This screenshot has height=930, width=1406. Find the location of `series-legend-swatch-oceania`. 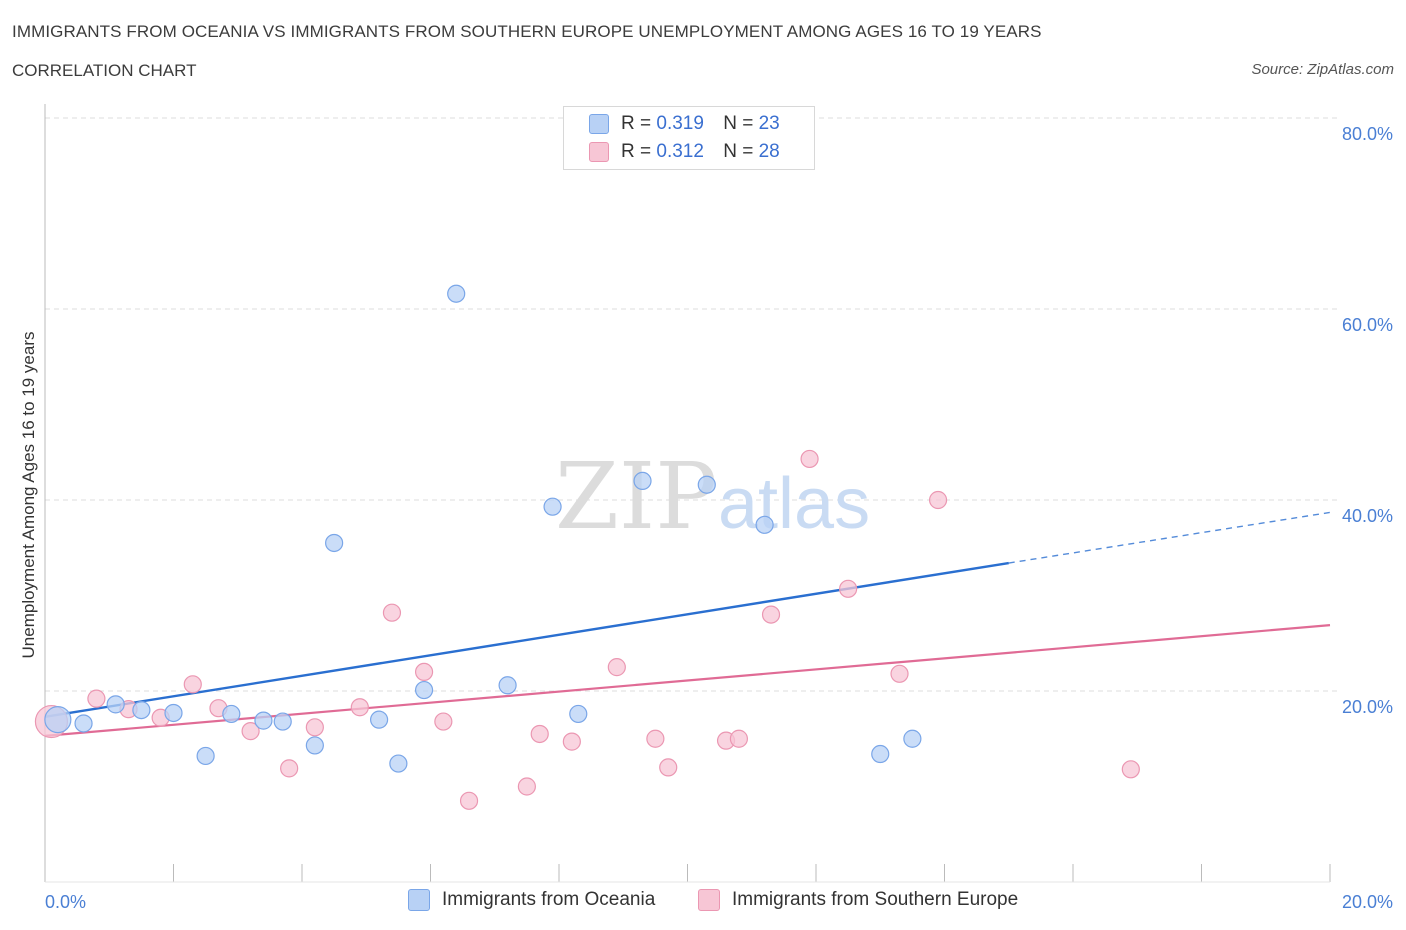

series-legend-swatch-oceania is located at coordinates (419, 900).